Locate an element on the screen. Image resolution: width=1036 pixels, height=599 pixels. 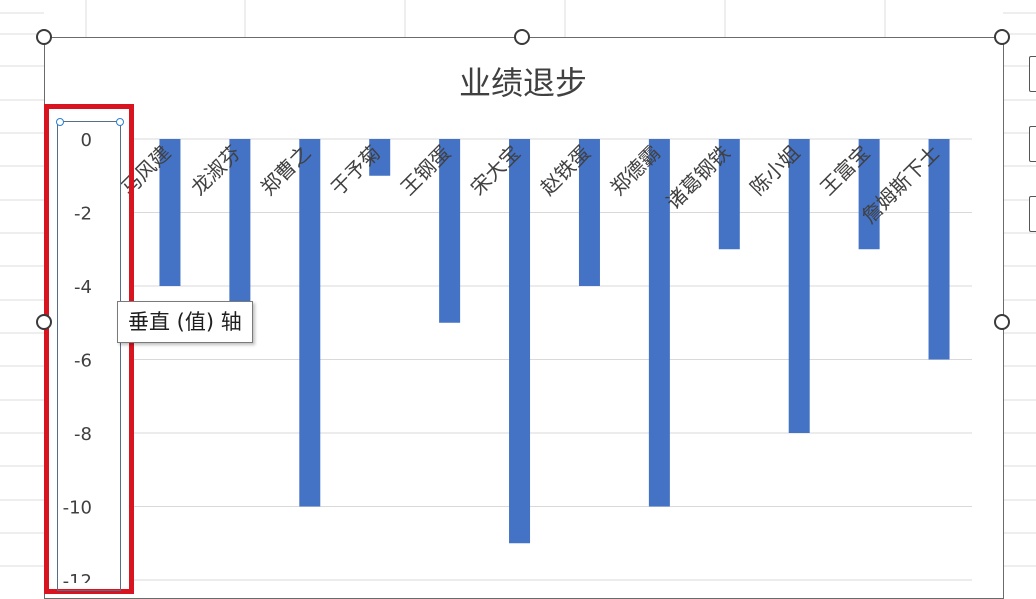
resize-handle-top-center is located at coordinates (522, 37).